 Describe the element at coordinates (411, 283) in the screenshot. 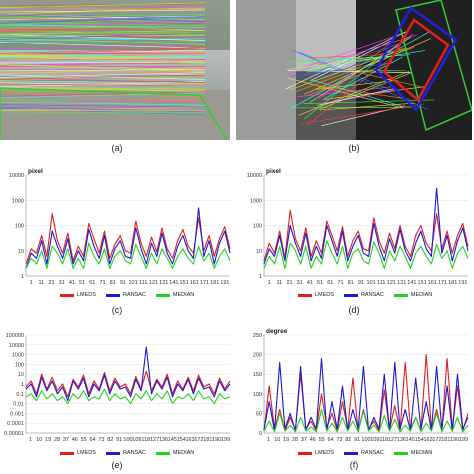

I see `x-tick-label: 141` at that location.